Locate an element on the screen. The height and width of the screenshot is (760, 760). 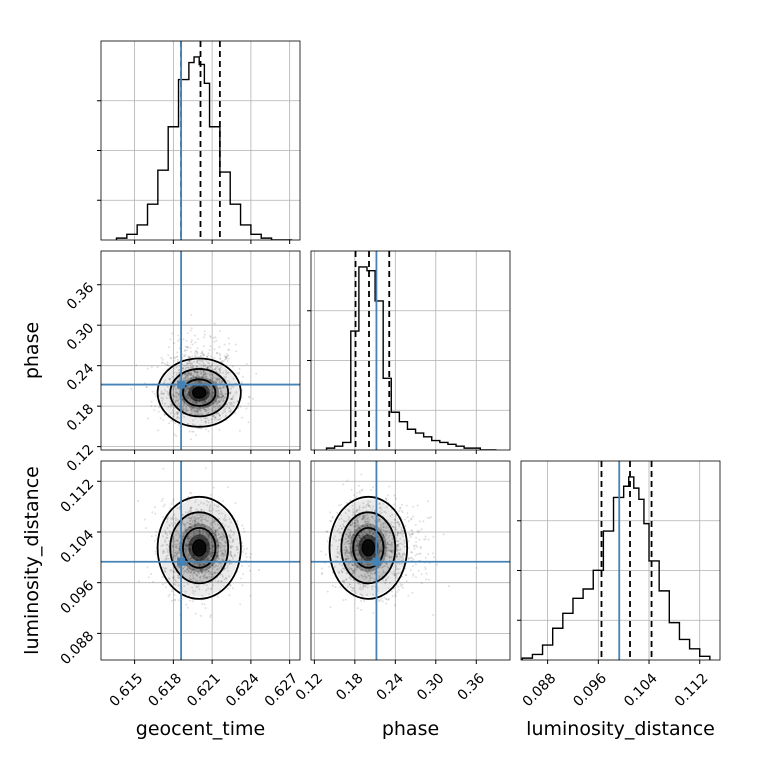
y-tick-label: 0.12 is located at coordinates (80, 458).